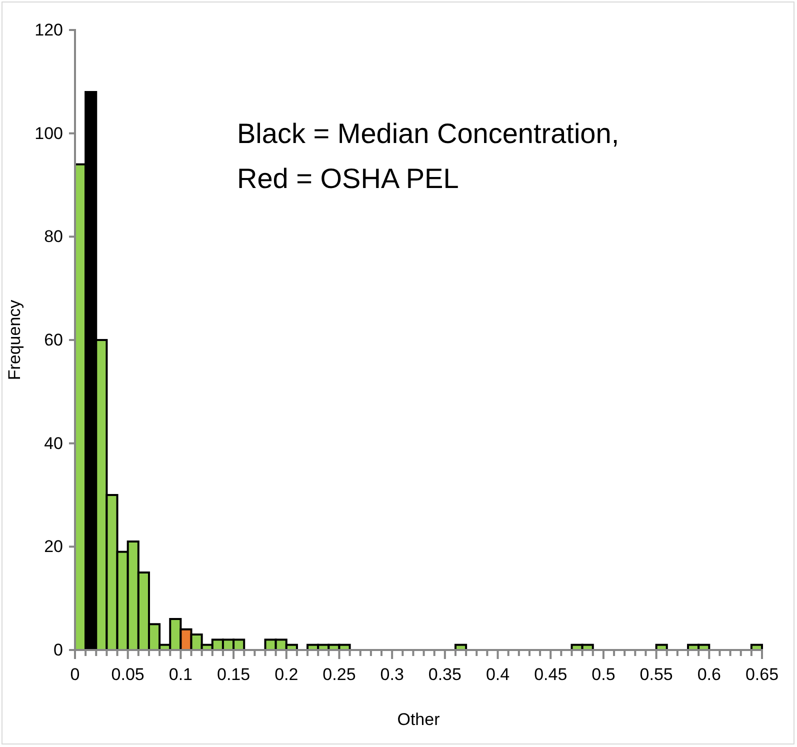  Describe the element at coordinates (551, 674) in the screenshot. I see `x-tick-label: 0.45` at that location.